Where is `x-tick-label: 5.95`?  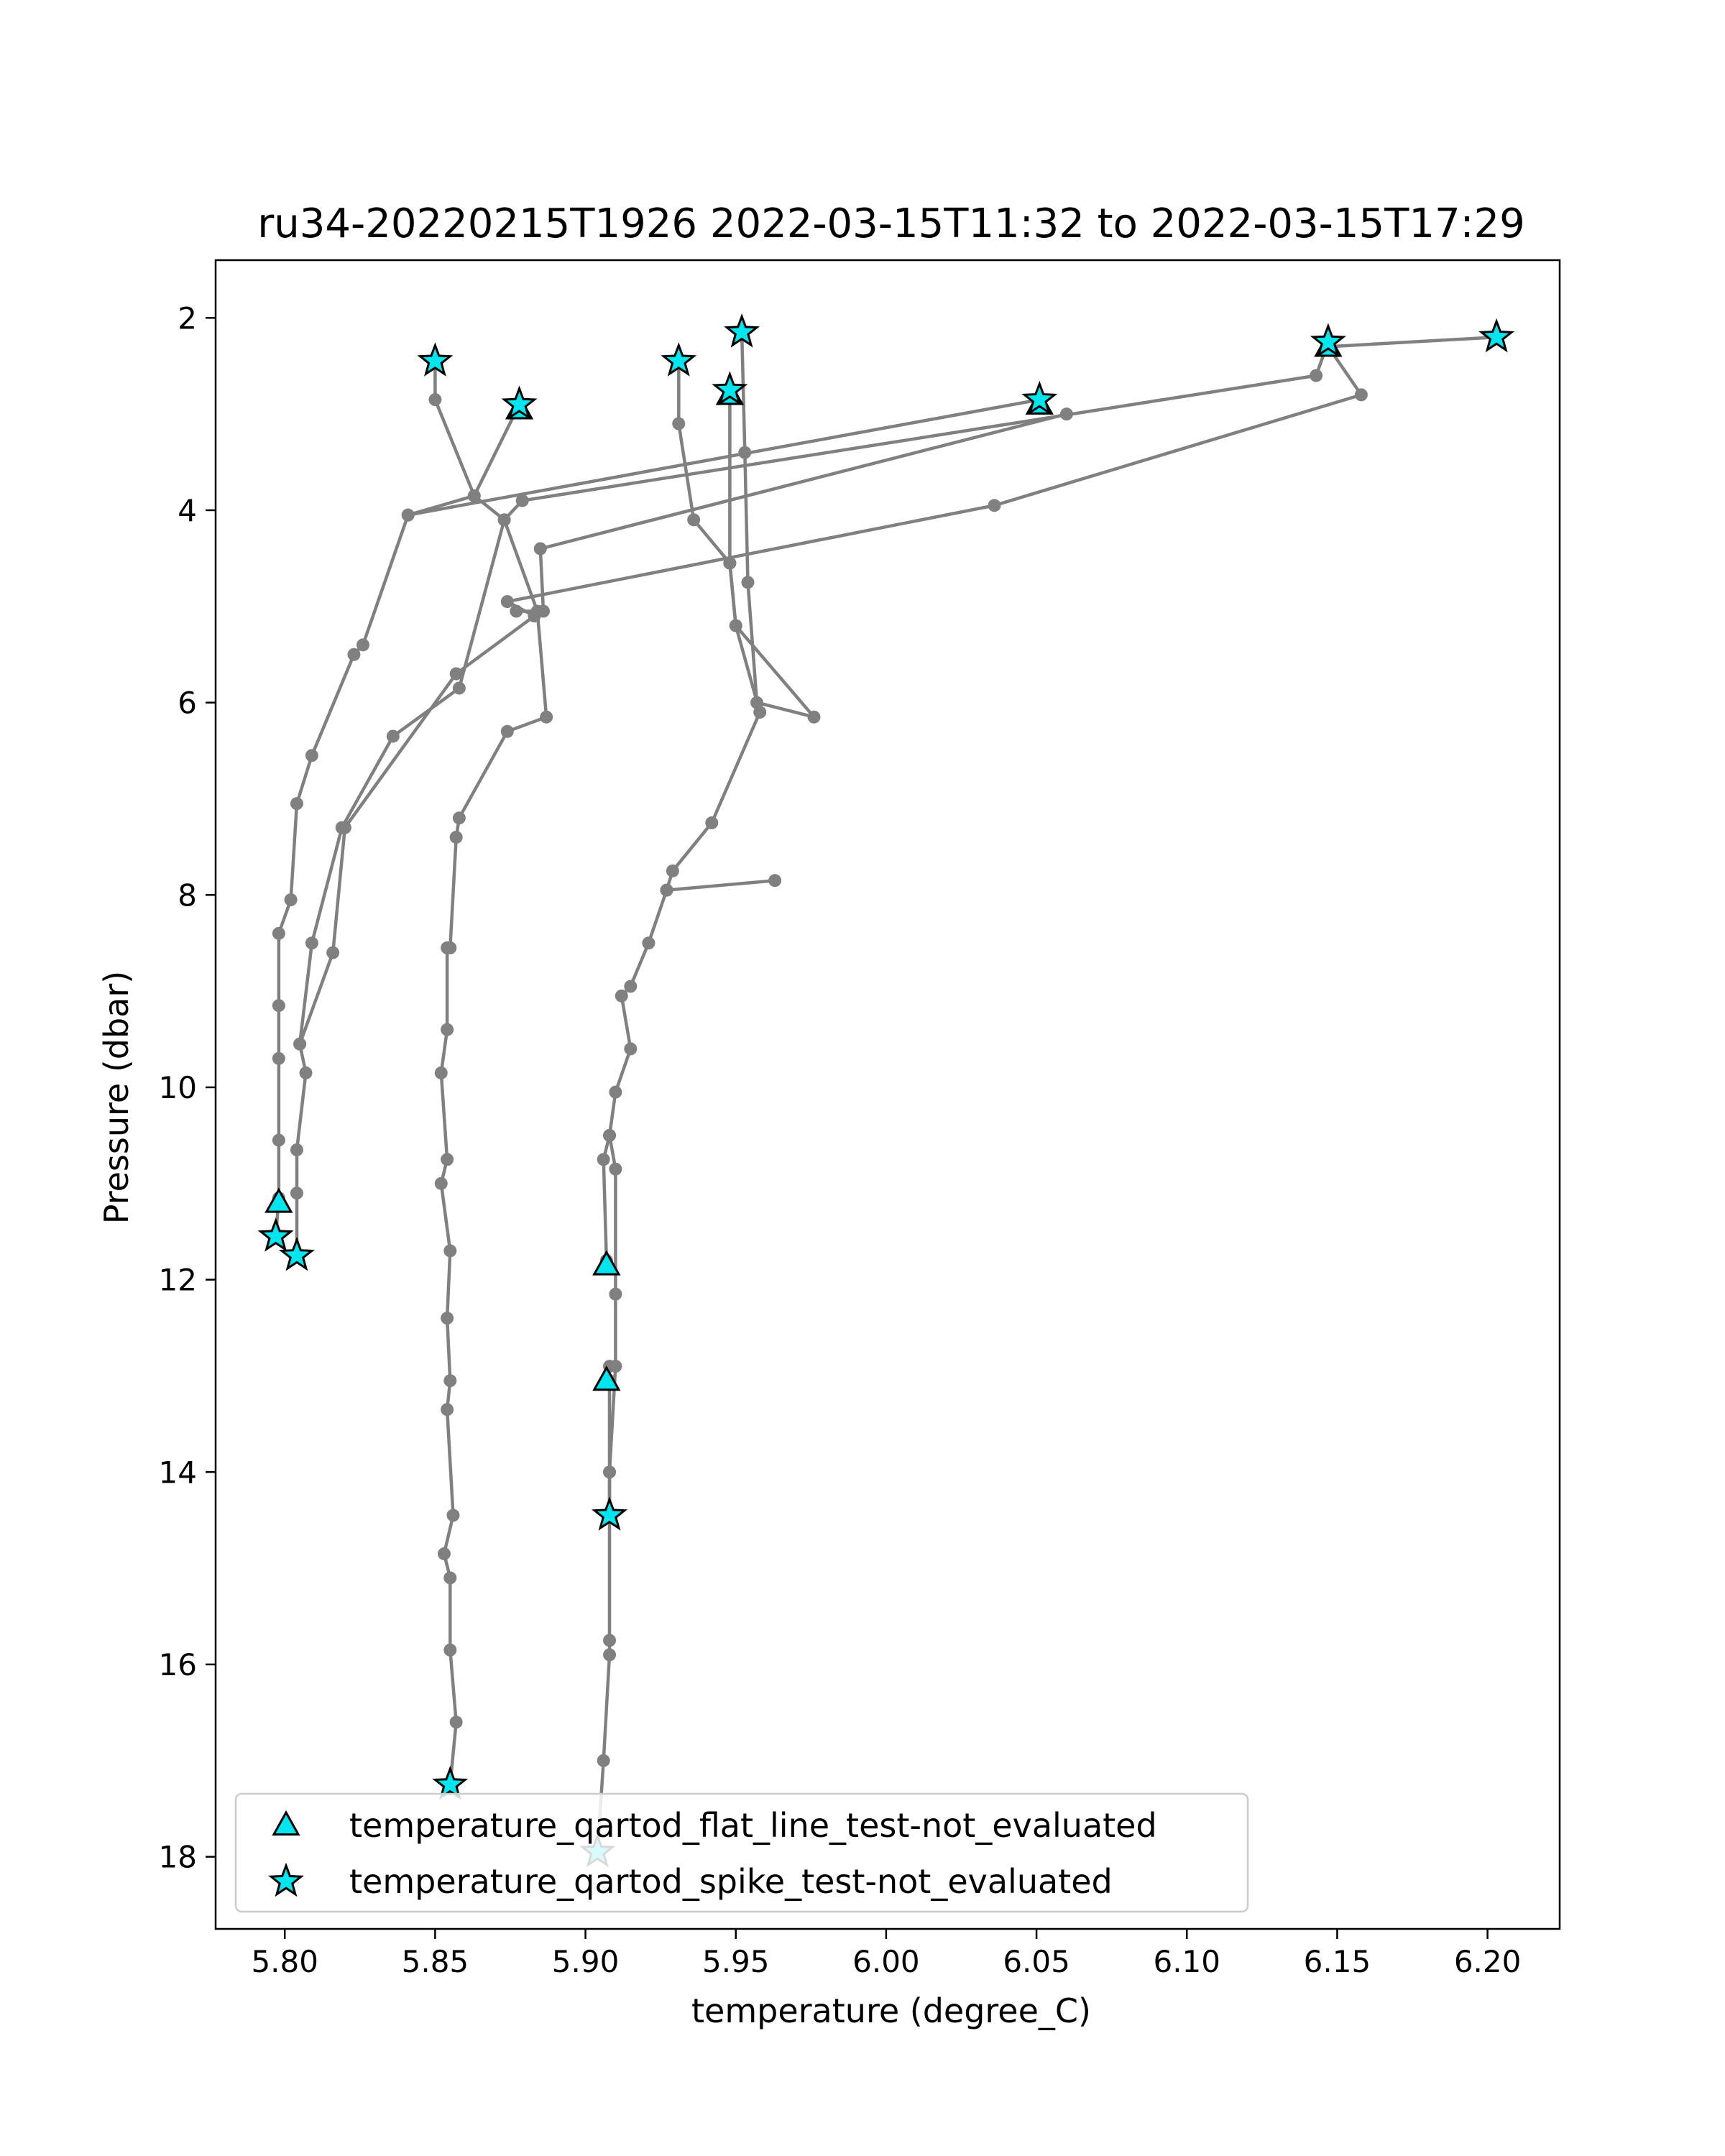
x-tick-label: 5.95 is located at coordinates (736, 1961).